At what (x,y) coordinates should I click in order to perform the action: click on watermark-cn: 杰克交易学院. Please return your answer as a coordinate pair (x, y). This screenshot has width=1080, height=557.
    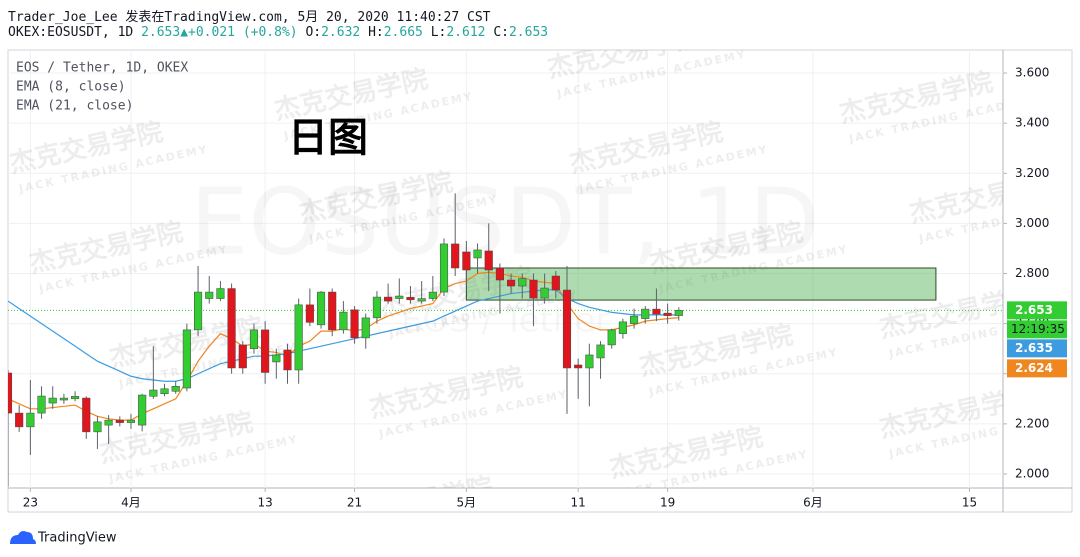
    Looking at the image, I should click on (916, 17).